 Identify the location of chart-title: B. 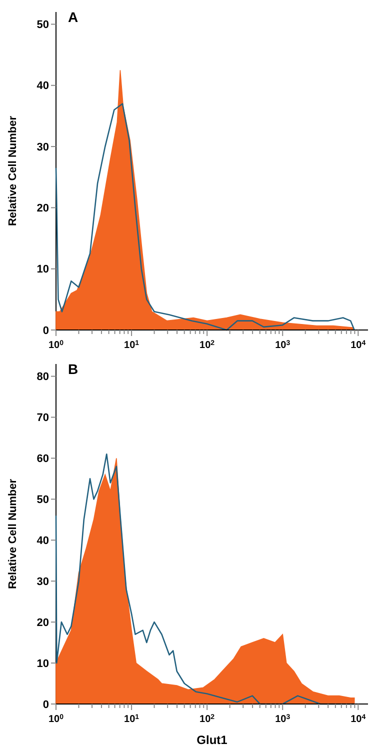
(73, 369).